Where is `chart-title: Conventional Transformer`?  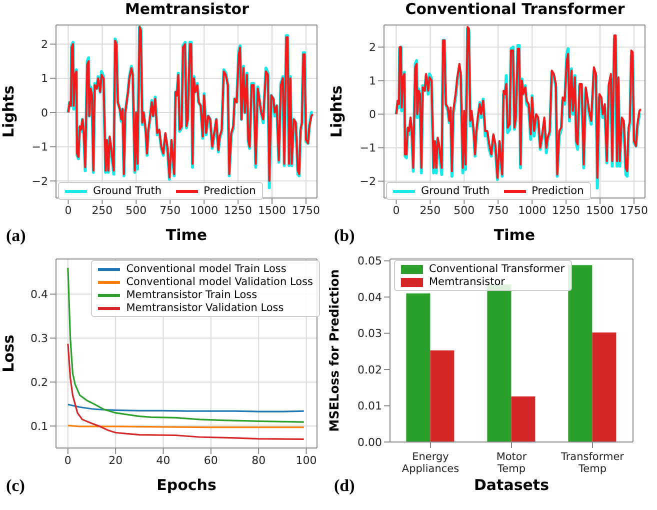
chart-title: Conventional Transformer is located at coordinates (515, 9).